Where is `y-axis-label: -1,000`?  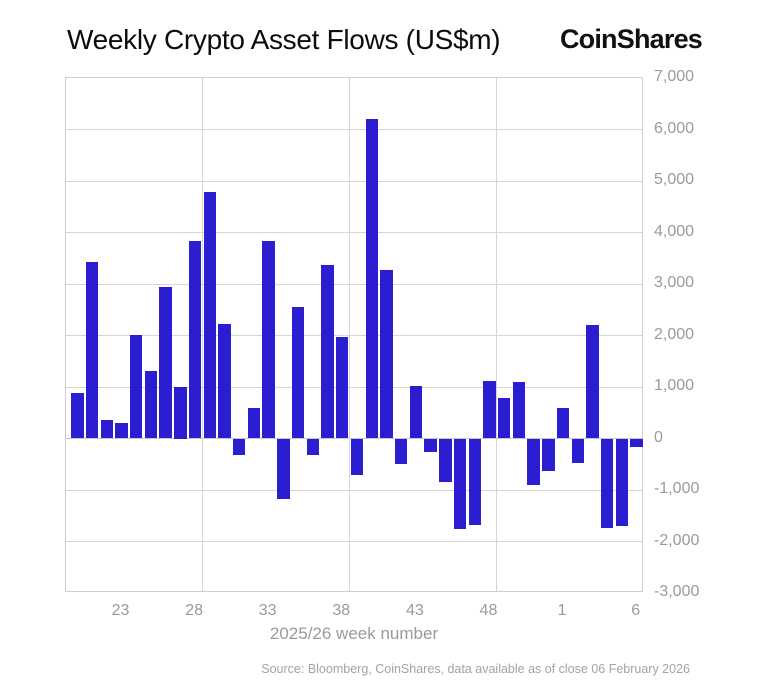 y-axis-label: -1,000 is located at coordinates (677, 488).